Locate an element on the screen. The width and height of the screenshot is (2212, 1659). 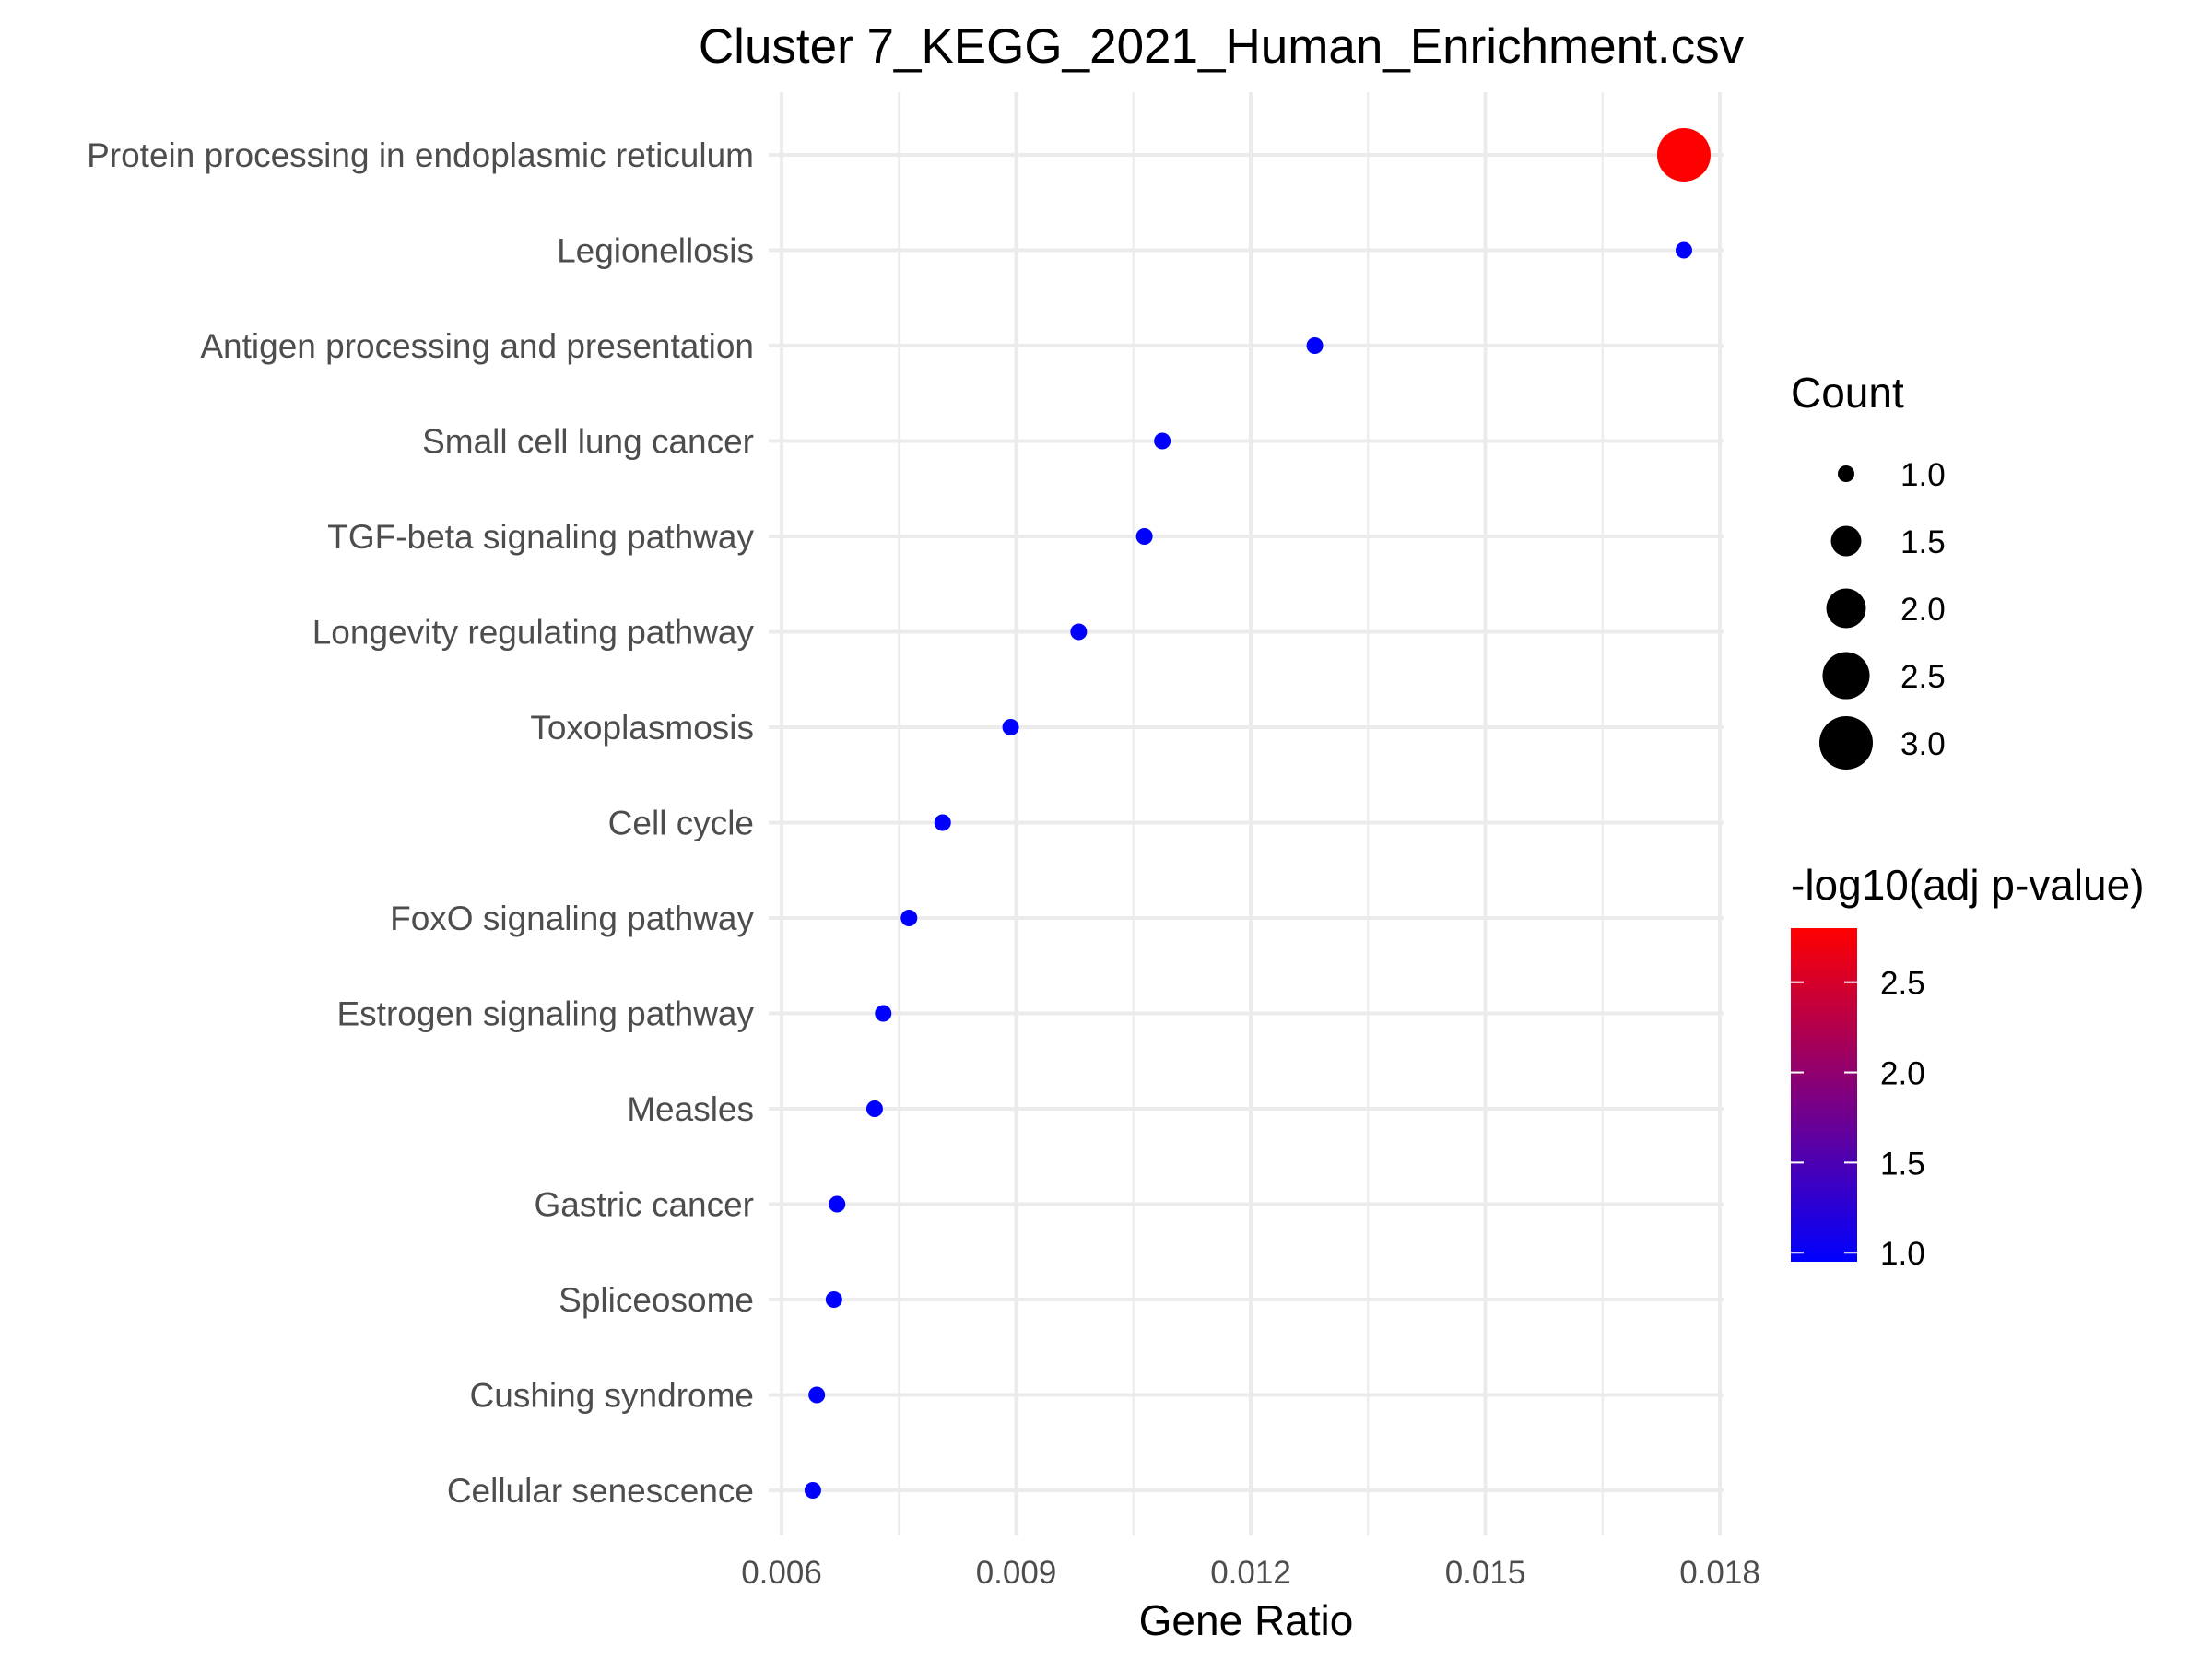
category-label: Legionellosis is located at coordinates (655, 251).